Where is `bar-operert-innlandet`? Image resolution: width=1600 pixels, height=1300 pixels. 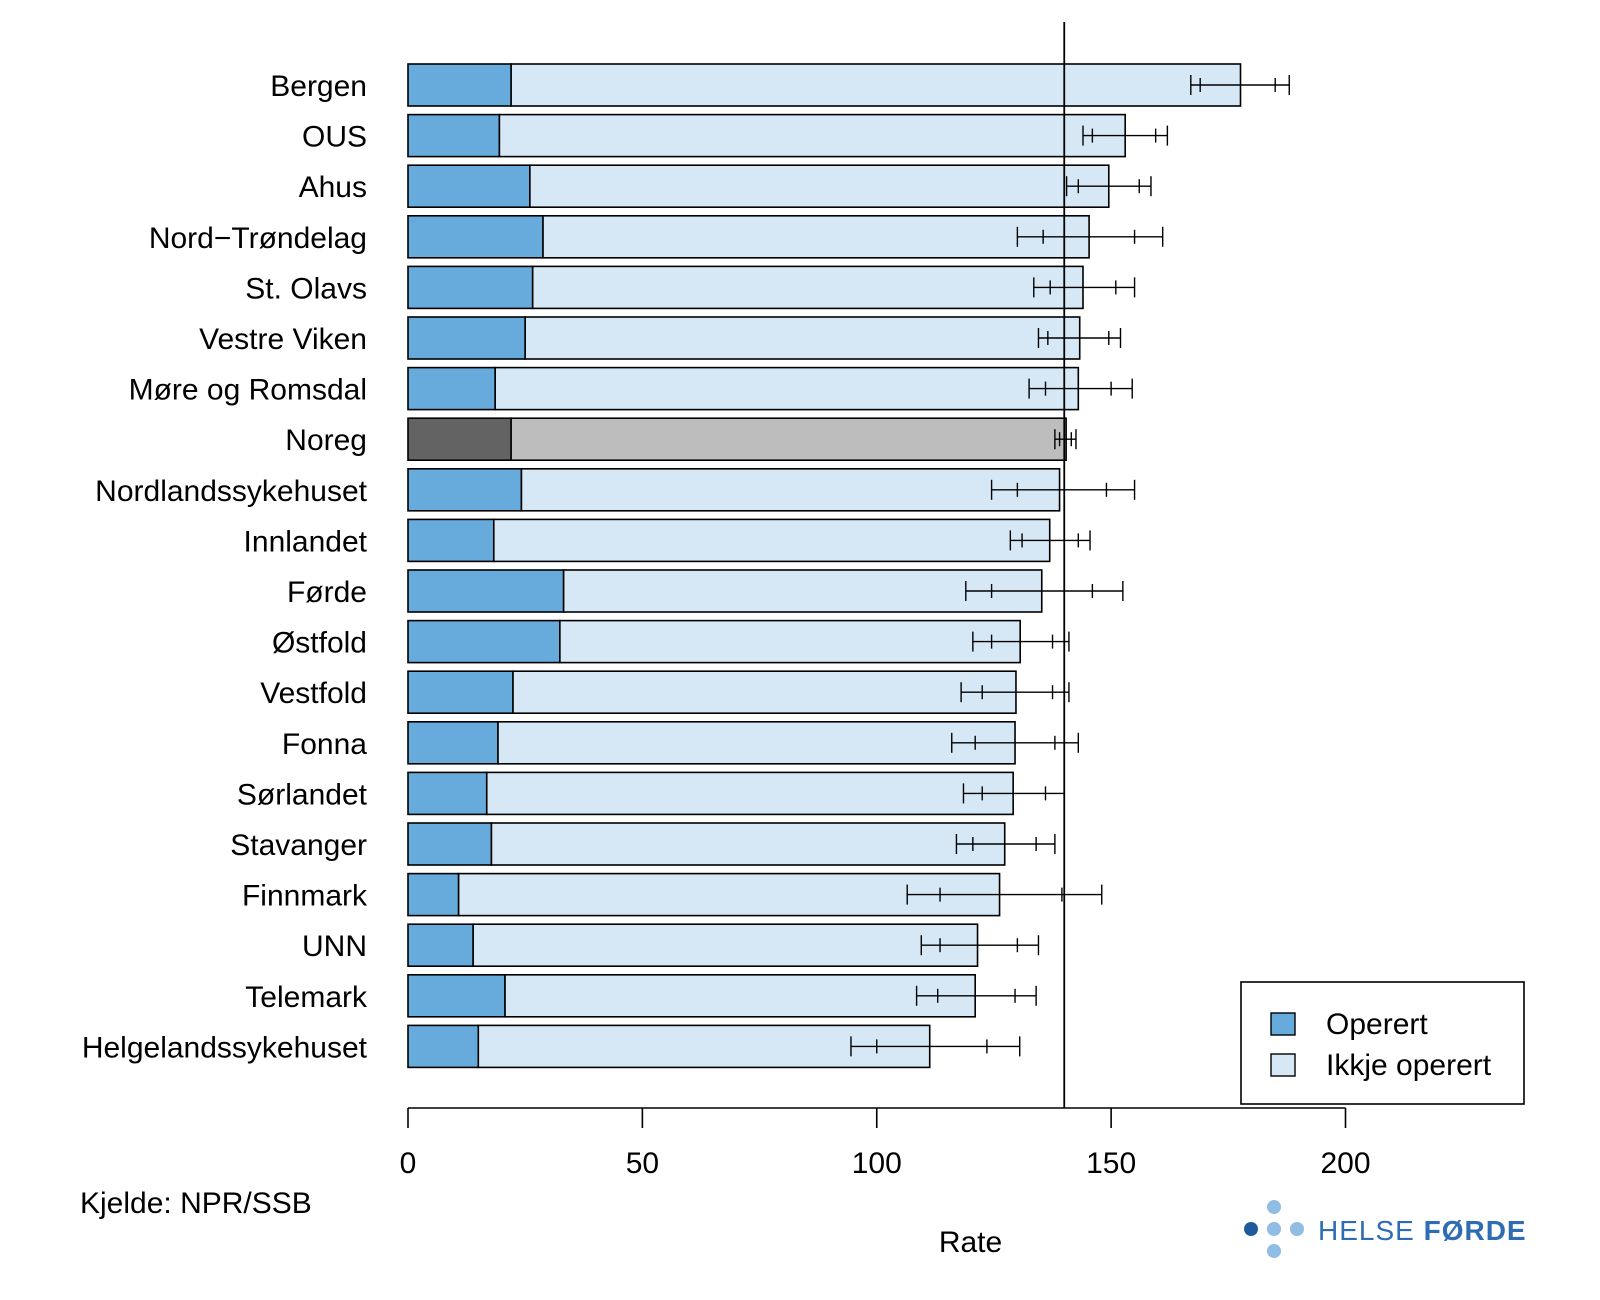
bar-operert-innlandet is located at coordinates (451, 540).